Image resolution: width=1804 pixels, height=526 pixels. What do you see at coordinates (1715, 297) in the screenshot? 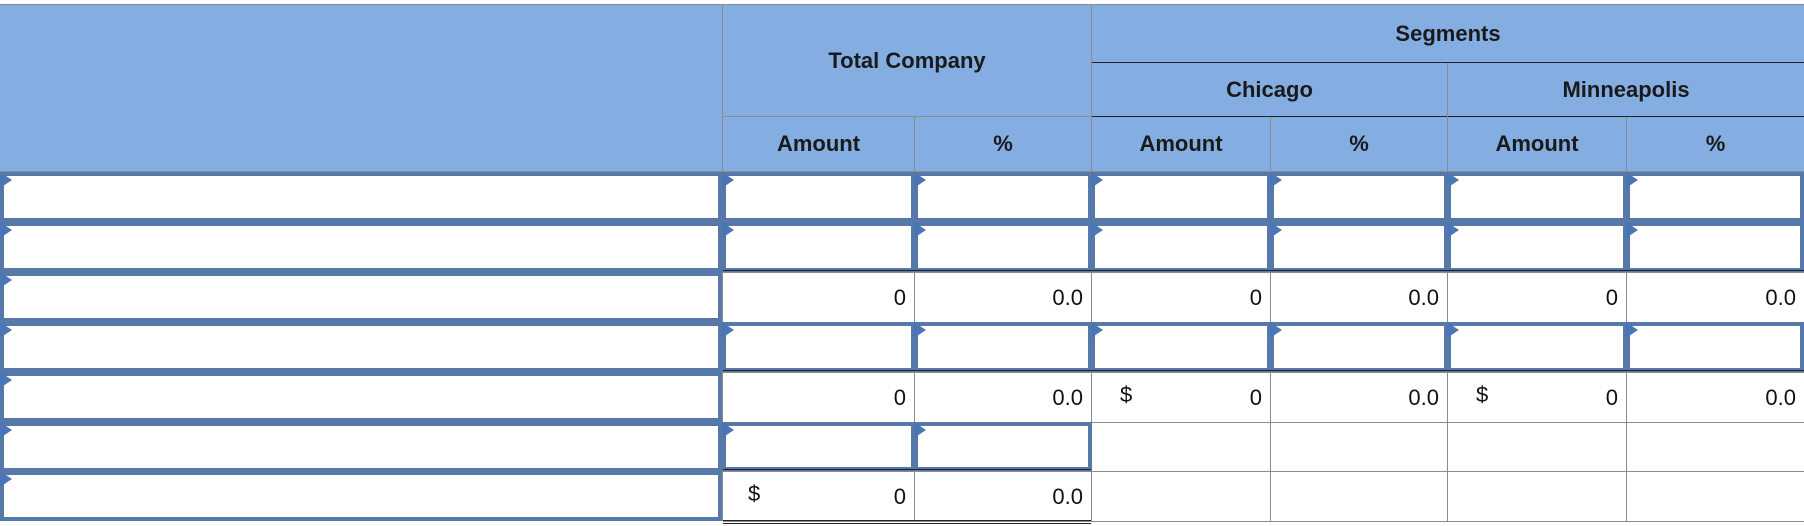
I see `row-3-minneapolis-percent-value: 0.0` at bounding box center [1715, 297].